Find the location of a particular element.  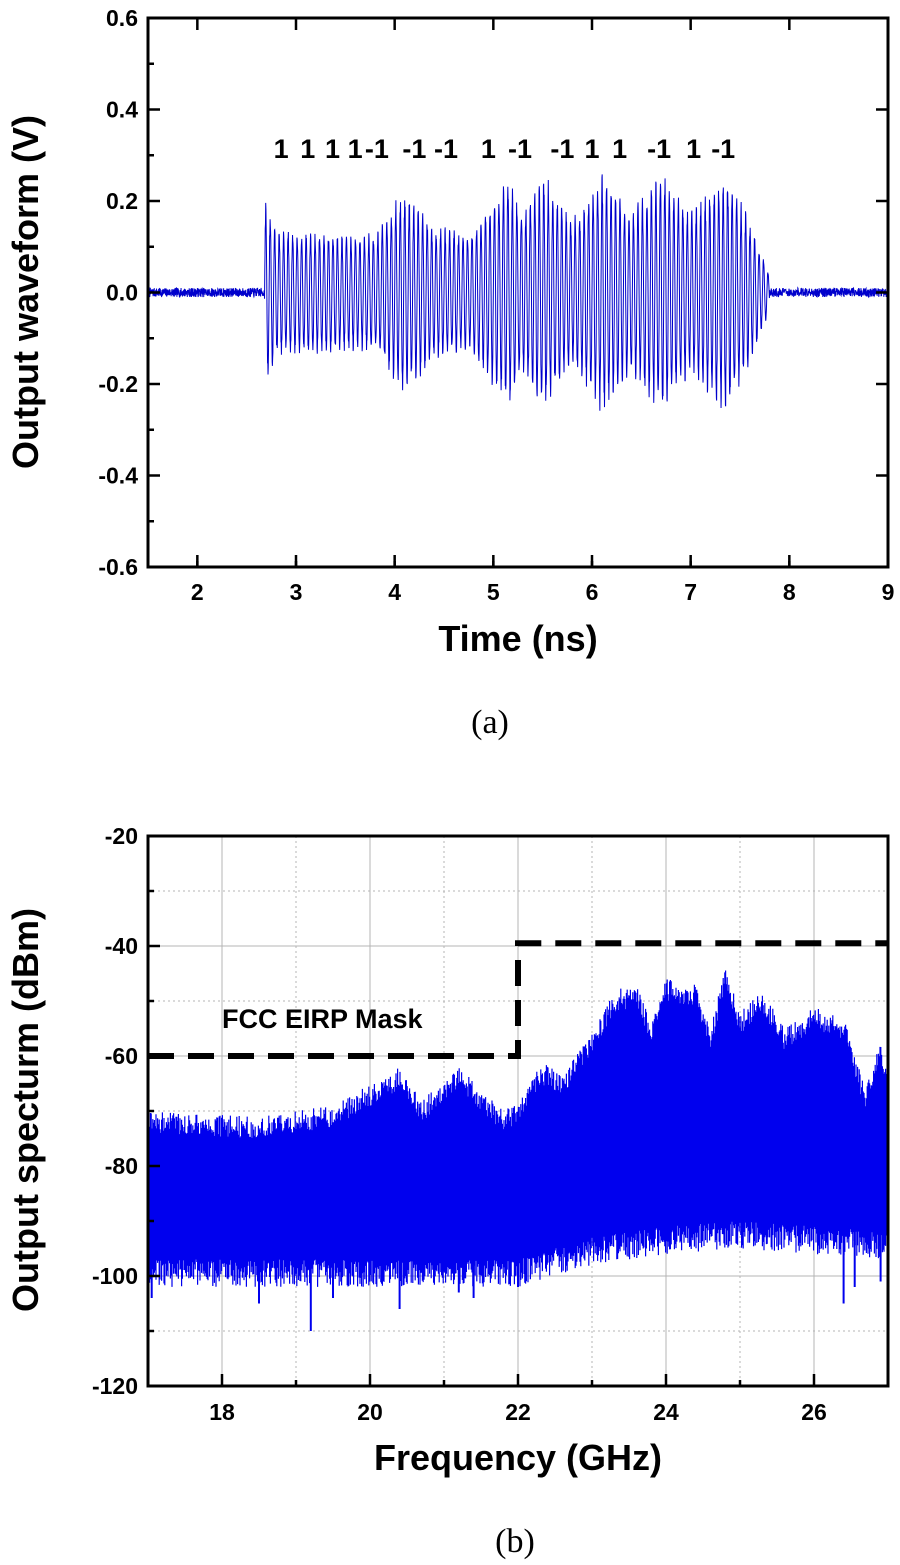

y-tick-label: -20 is located at coordinates (121, 836).